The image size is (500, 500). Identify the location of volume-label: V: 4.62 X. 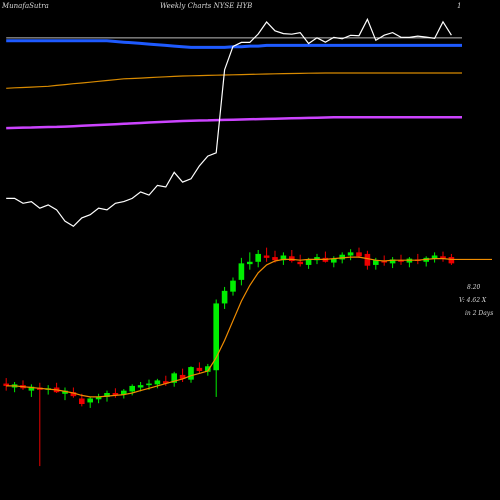
(473, 300).